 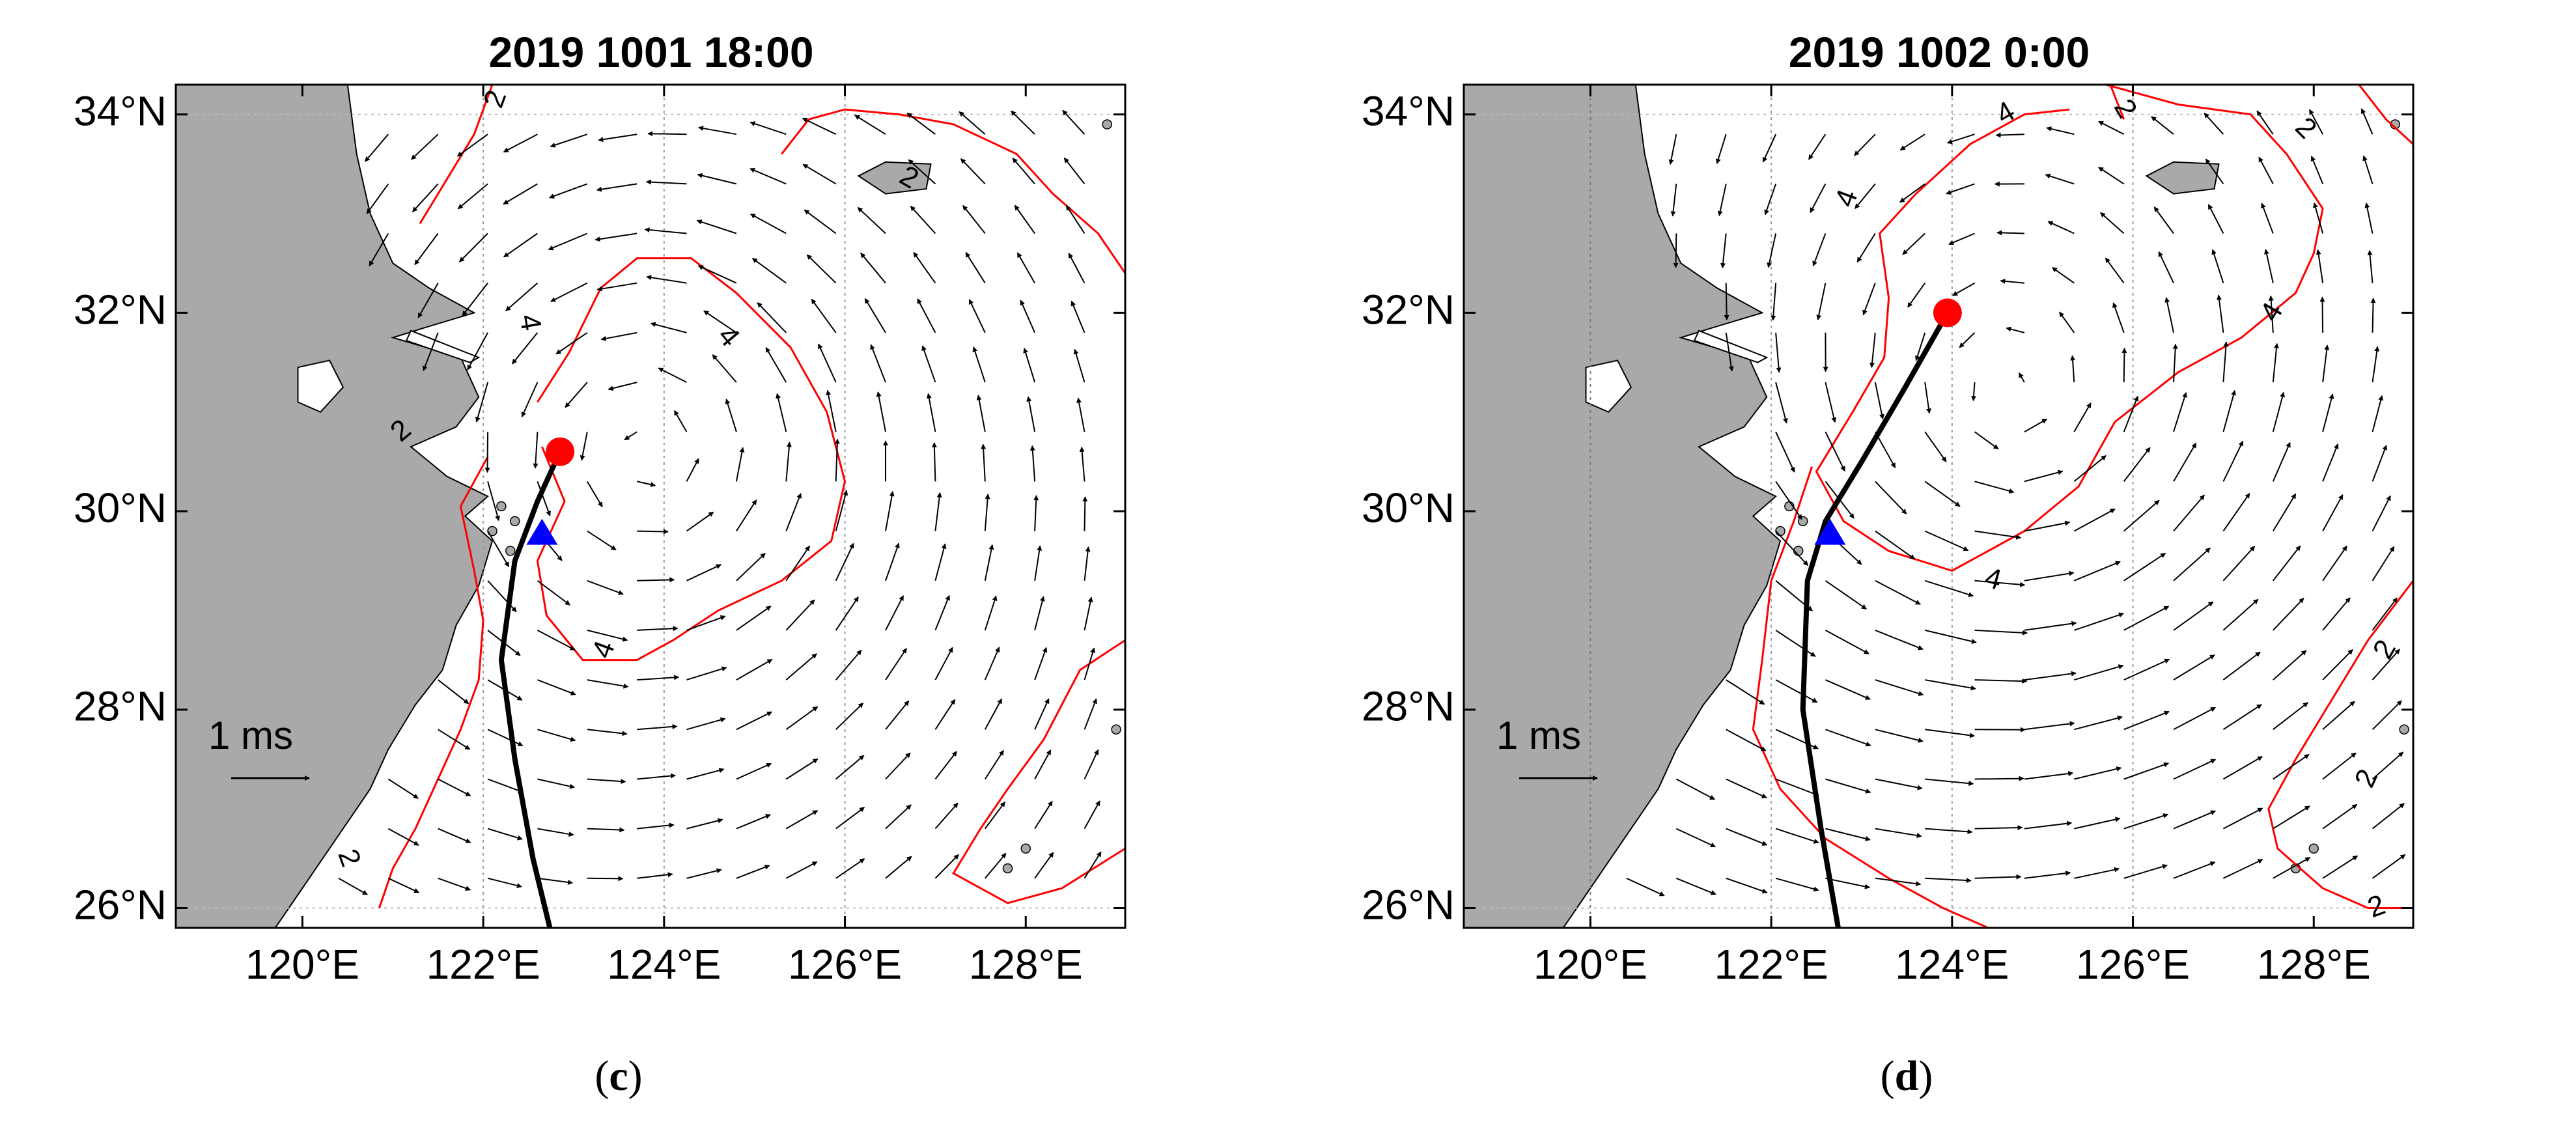 I want to click on panel-title: 2019 1001 18:00, so click(x=651, y=52).